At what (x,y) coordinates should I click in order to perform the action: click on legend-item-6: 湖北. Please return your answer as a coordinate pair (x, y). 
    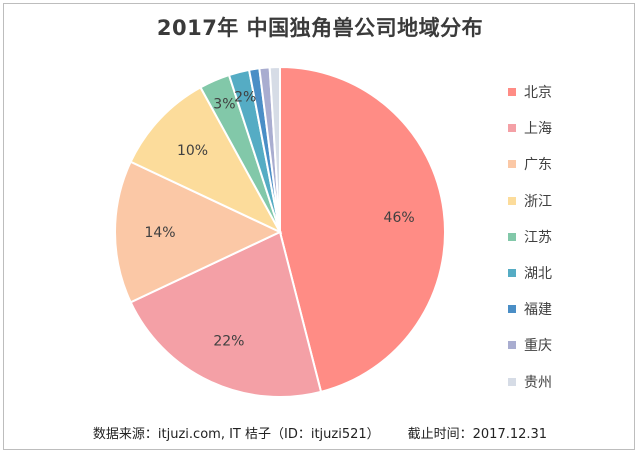
    Looking at the image, I should click on (568, 273).